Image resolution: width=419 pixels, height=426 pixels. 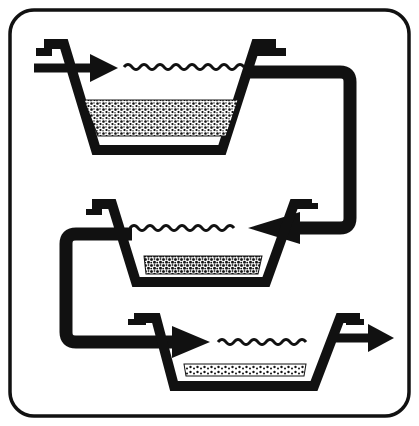 I want to click on outflow-arrow-icon, so click(x=365, y=338).